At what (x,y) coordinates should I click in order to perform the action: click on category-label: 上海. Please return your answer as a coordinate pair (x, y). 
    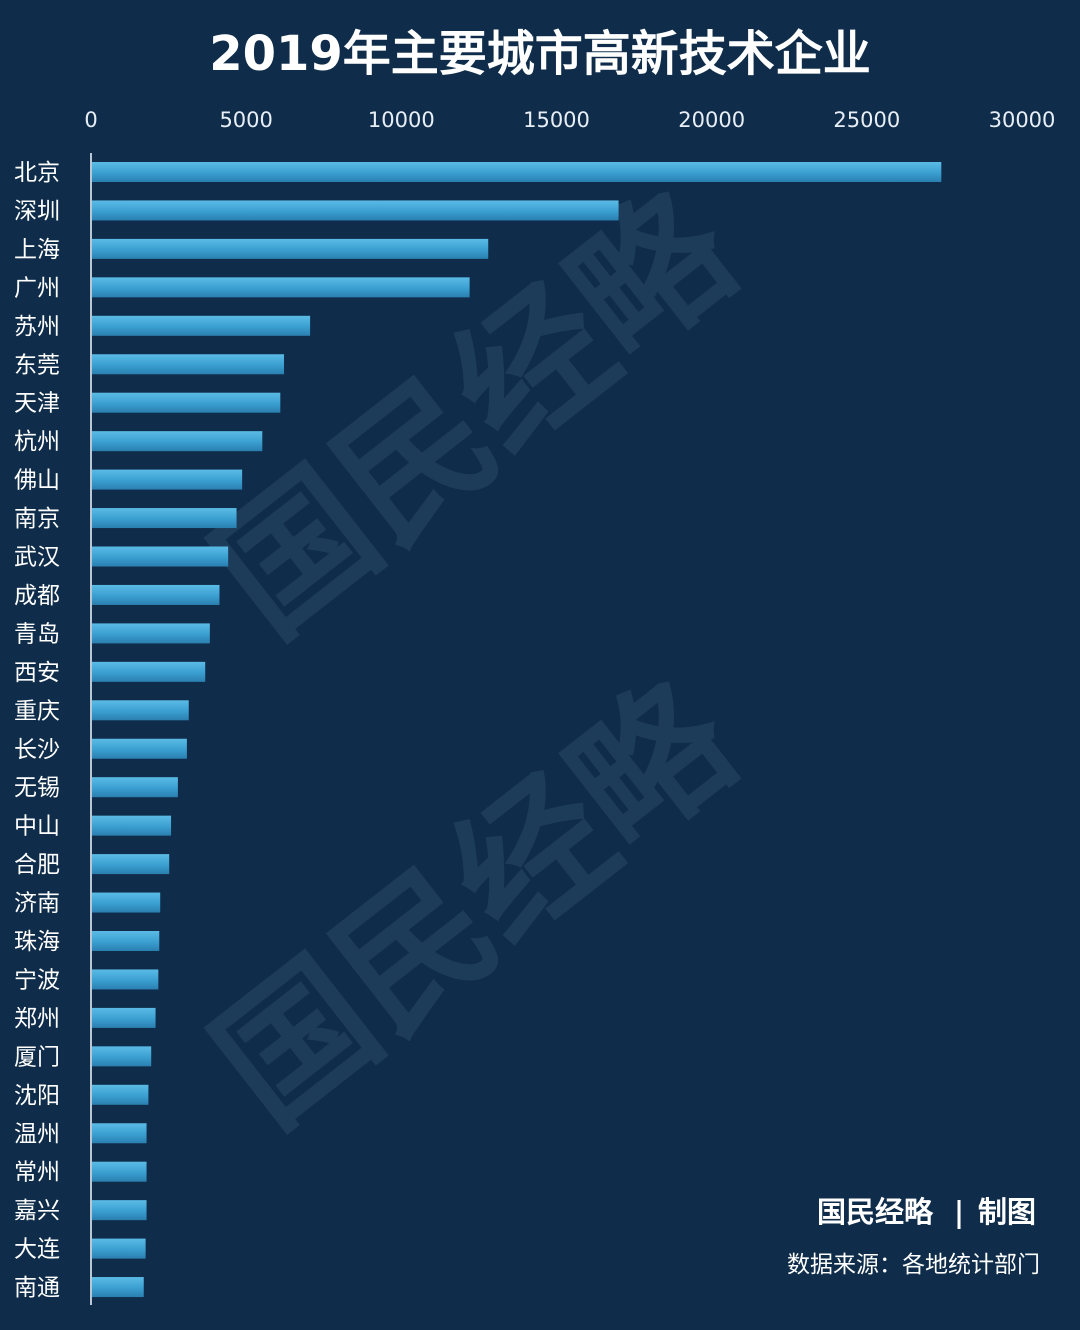
    Looking at the image, I should click on (37, 250).